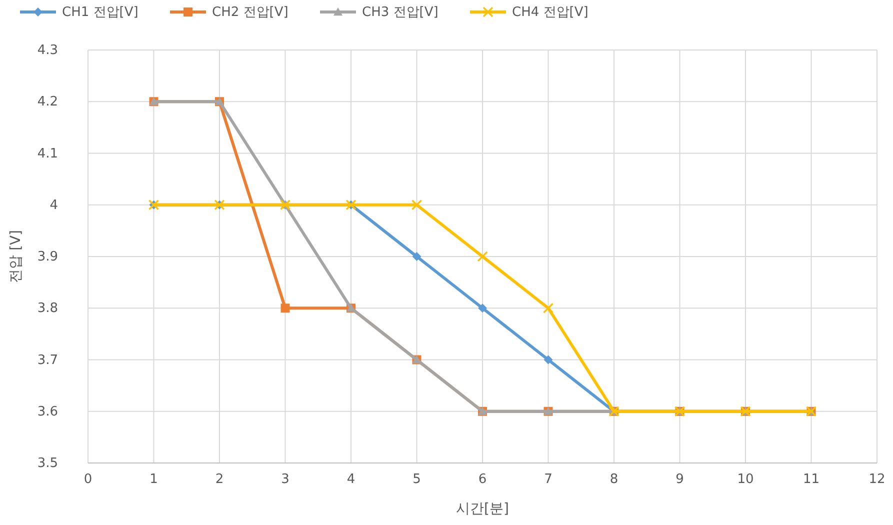  I want to click on x-tick-label: 0, so click(88, 479).